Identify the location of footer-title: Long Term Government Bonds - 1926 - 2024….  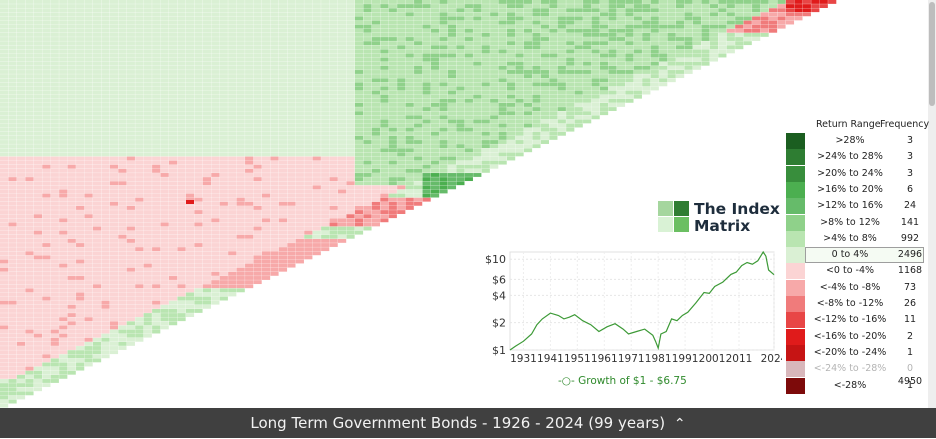
(457, 423).